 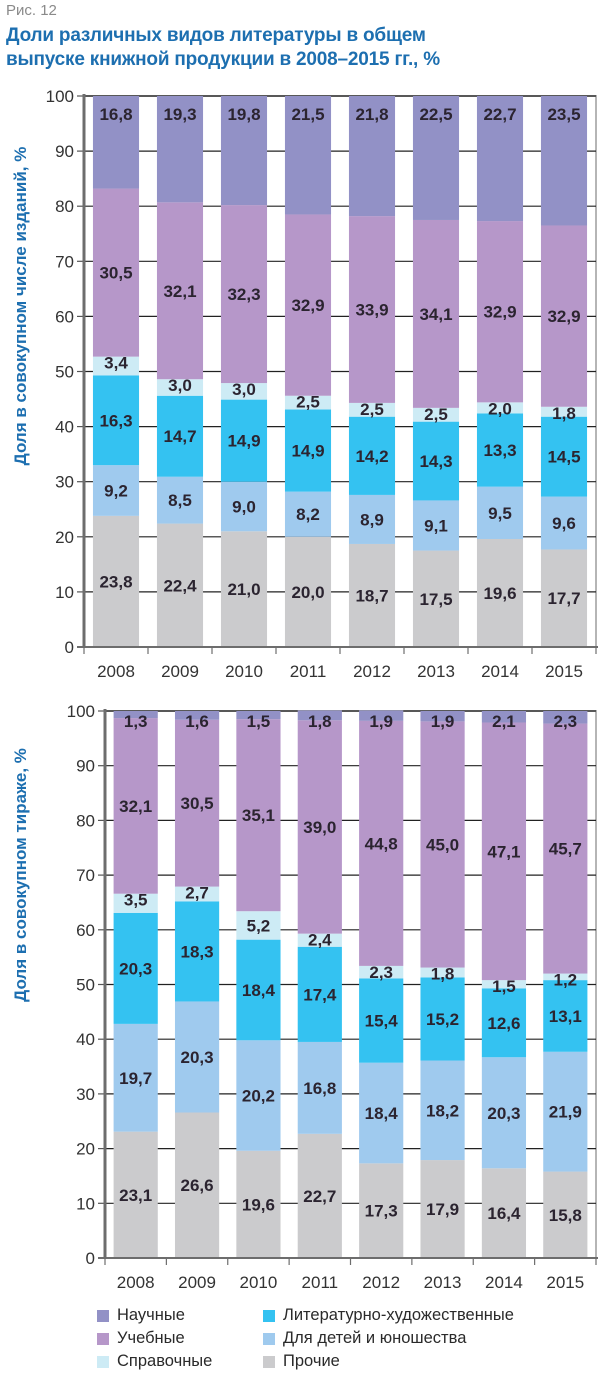 I want to click on data-label-fiction-2015: 14,5, so click(x=563, y=457).